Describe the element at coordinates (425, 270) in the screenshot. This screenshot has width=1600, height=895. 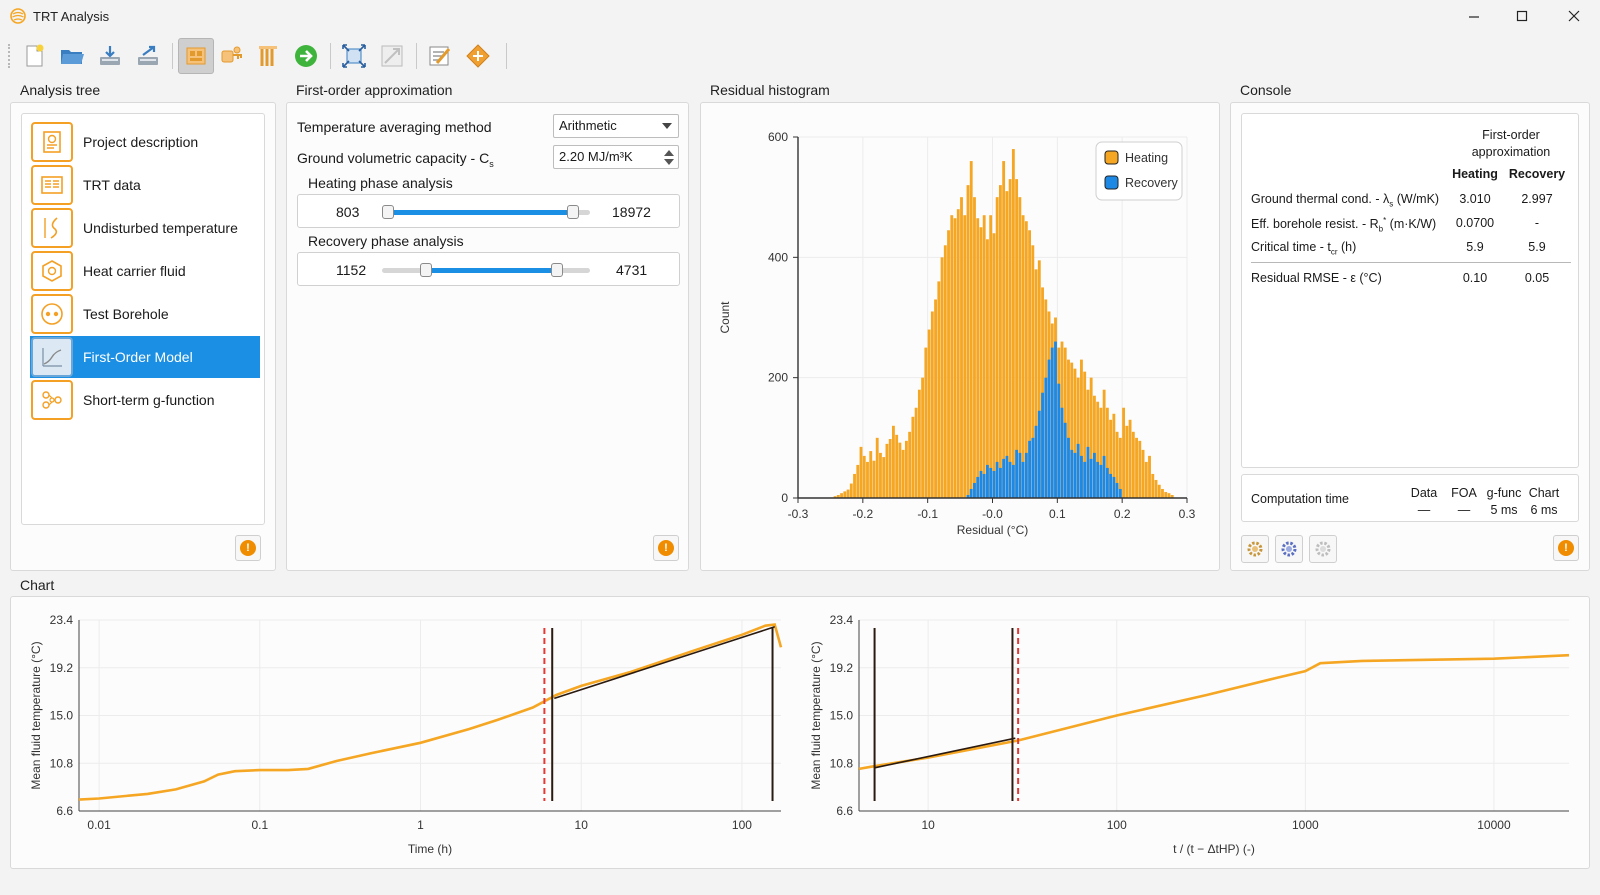
I see `recovery-min-thumb` at that location.